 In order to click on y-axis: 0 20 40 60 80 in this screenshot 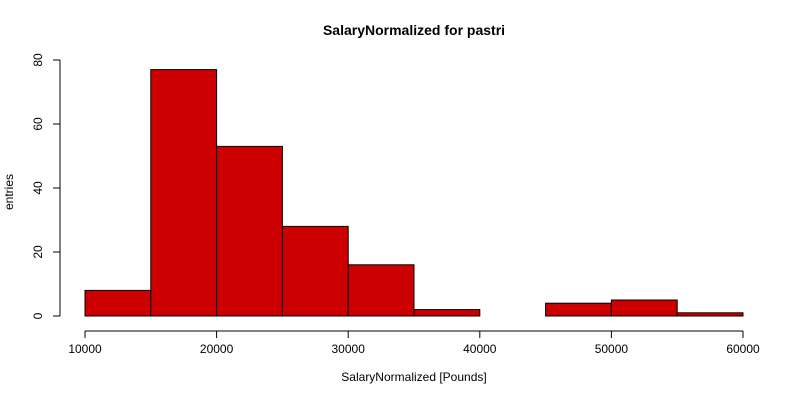, I will do `click(46, 186)`.